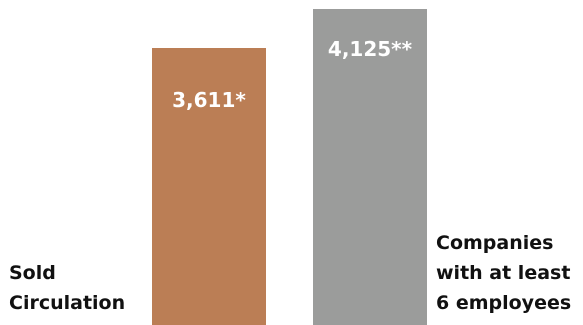 This screenshot has height=325, width=583. I want to click on category-label-line: Circulation, so click(67, 303).